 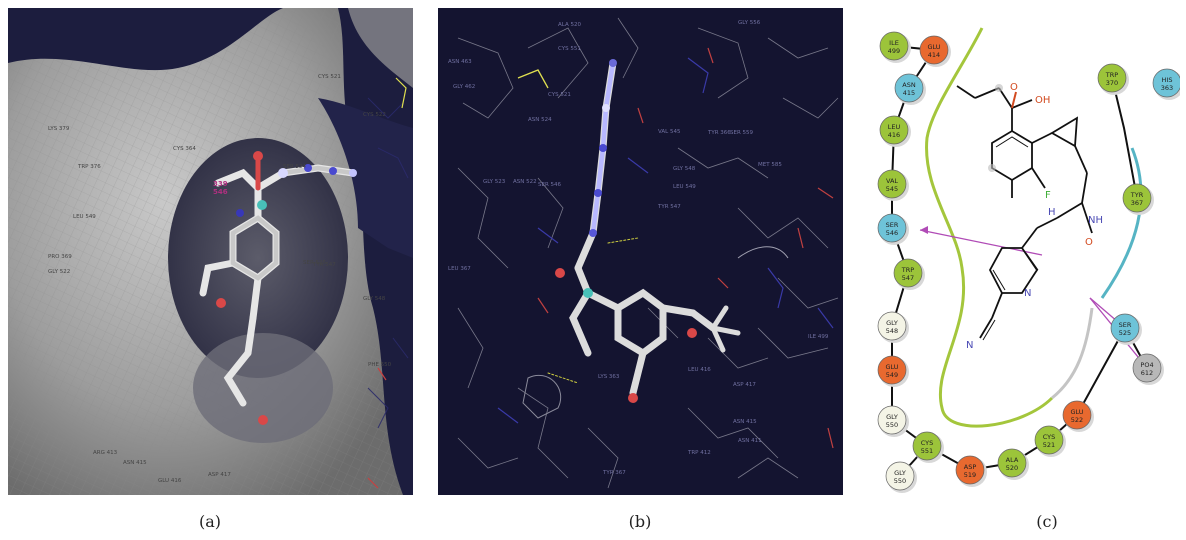 What do you see at coordinates (749, 23) in the screenshot?
I see `panel-b-label: GLY 556` at bounding box center [749, 23].